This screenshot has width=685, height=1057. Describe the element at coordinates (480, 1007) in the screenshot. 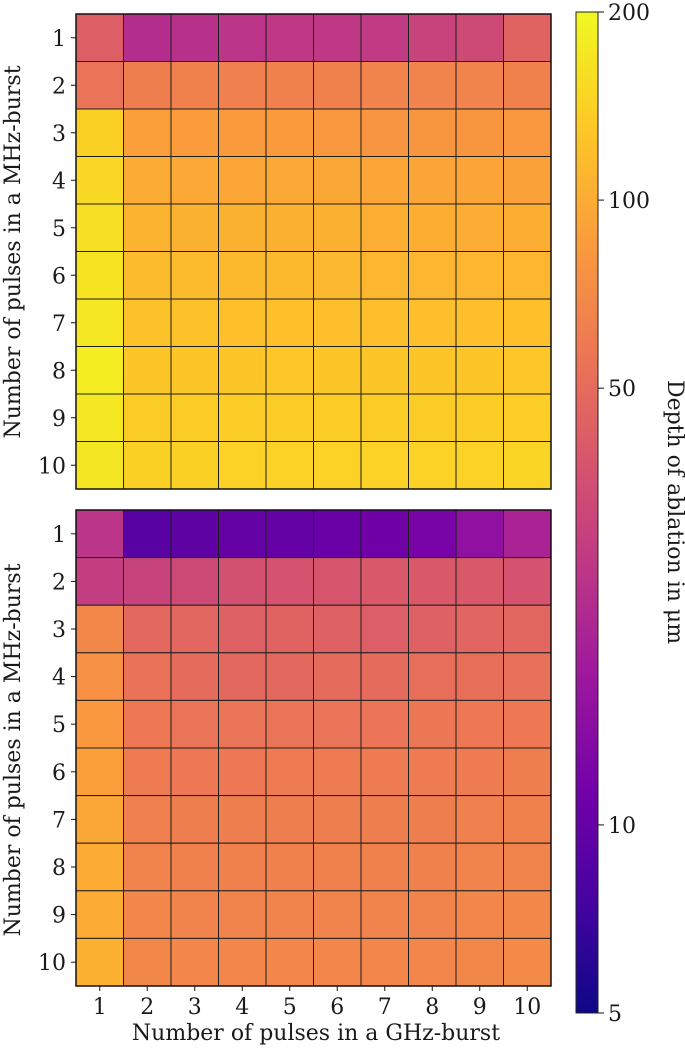

I see `x-tick-label-9: 9` at that location.